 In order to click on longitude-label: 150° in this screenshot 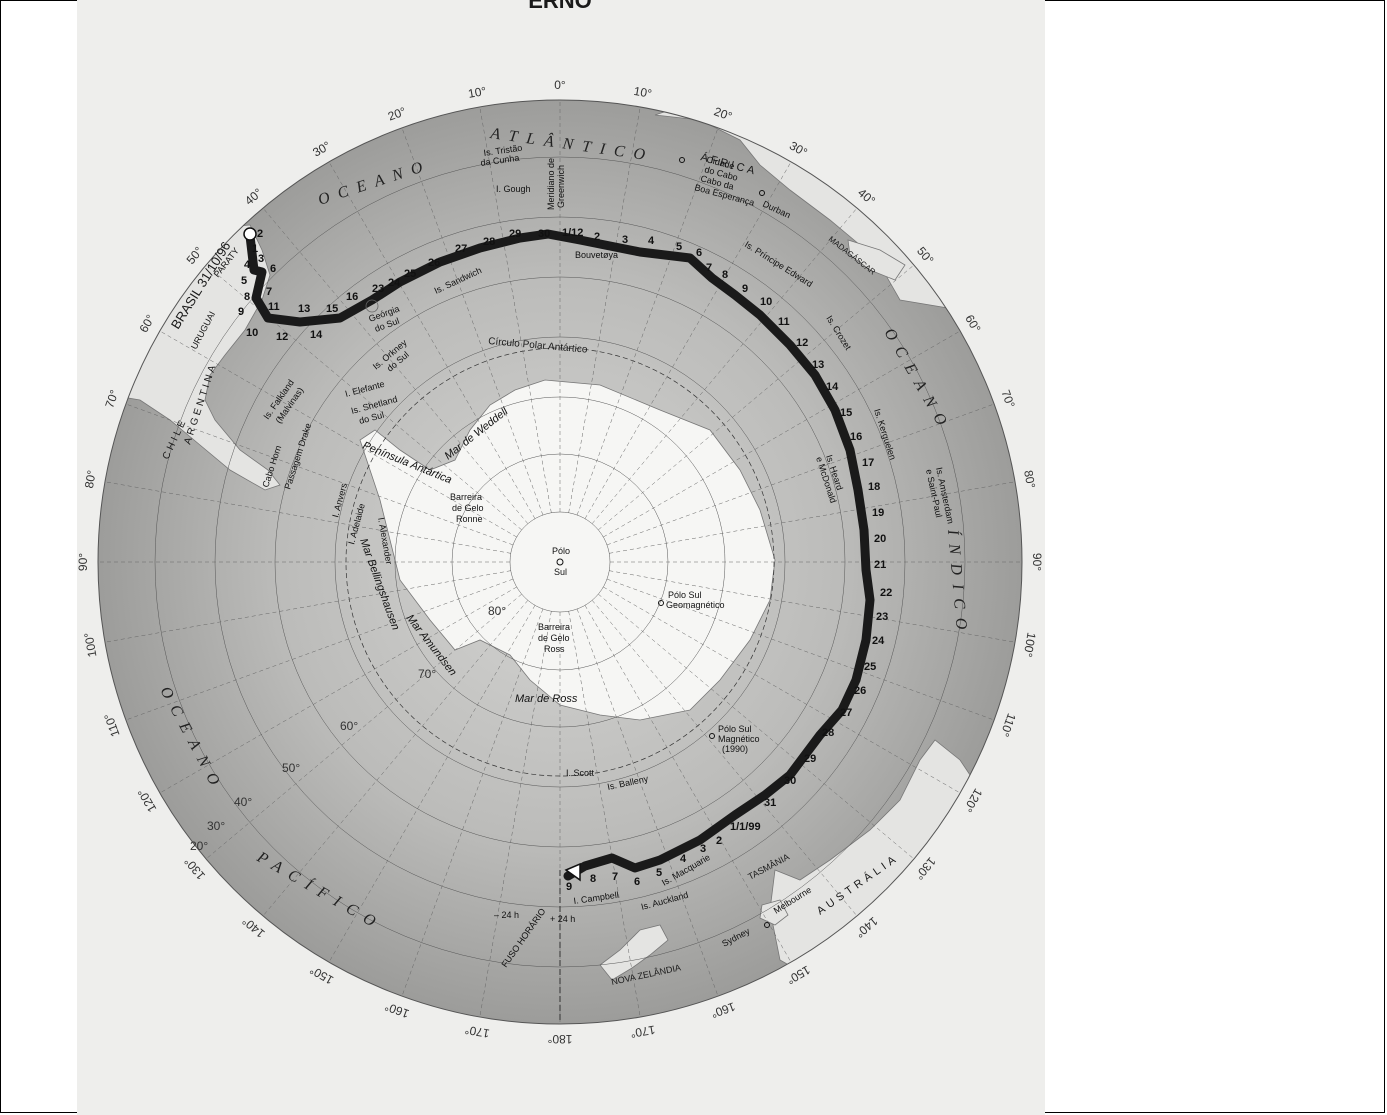, I will do `click(321, 975)`.